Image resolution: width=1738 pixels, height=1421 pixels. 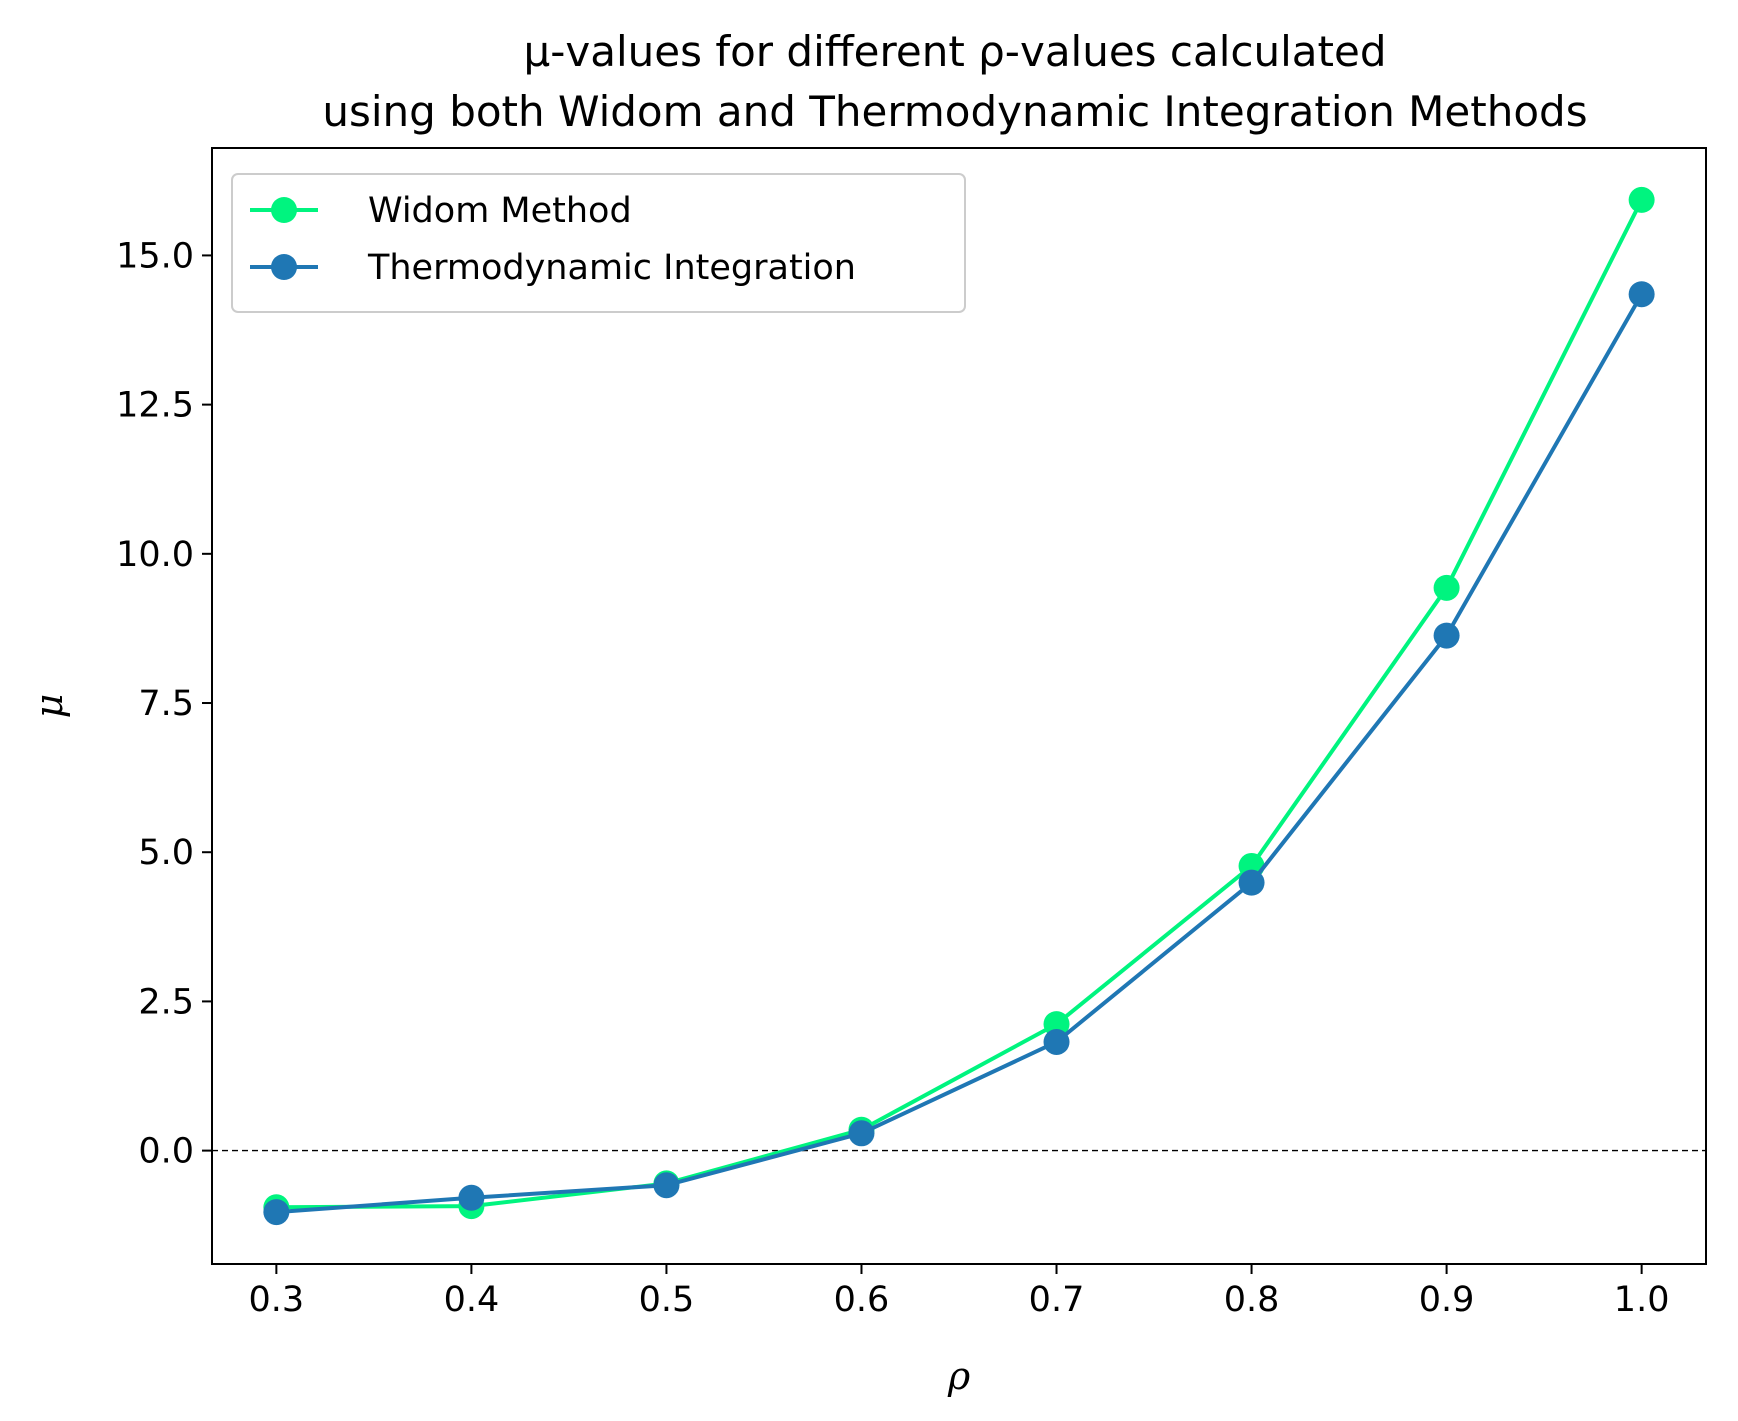 I want to click on x-axis-label: ρ, so click(x=959, y=1376).